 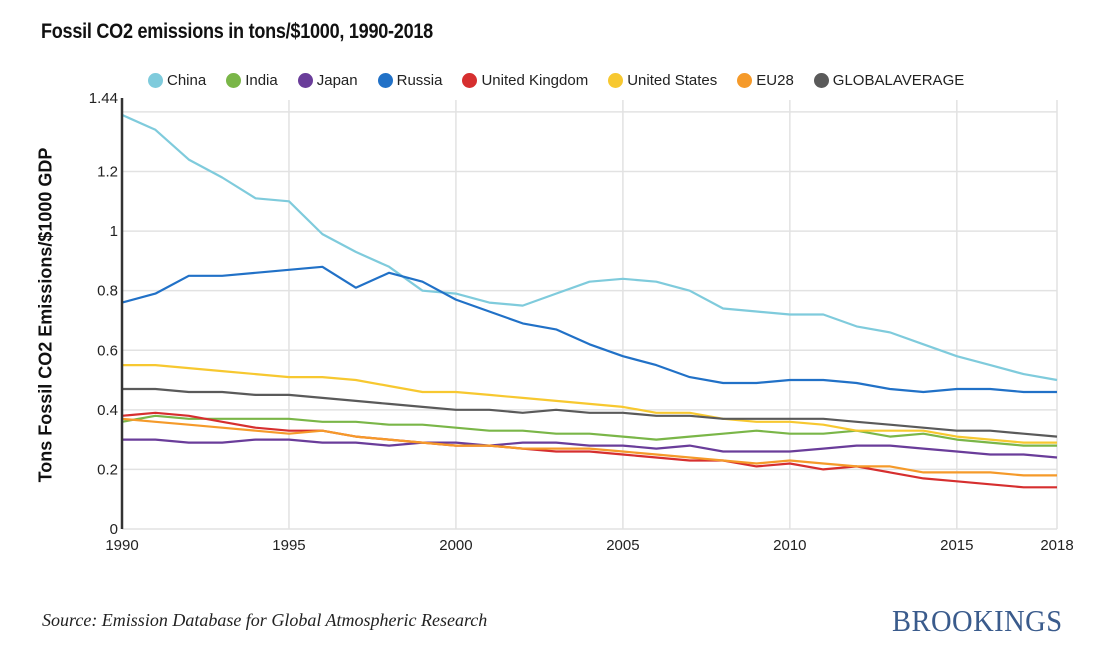 What do you see at coordinates (121, 545) in the screenshot?
I see `x-tick-label: 1990` at bounding box center [121, 545].